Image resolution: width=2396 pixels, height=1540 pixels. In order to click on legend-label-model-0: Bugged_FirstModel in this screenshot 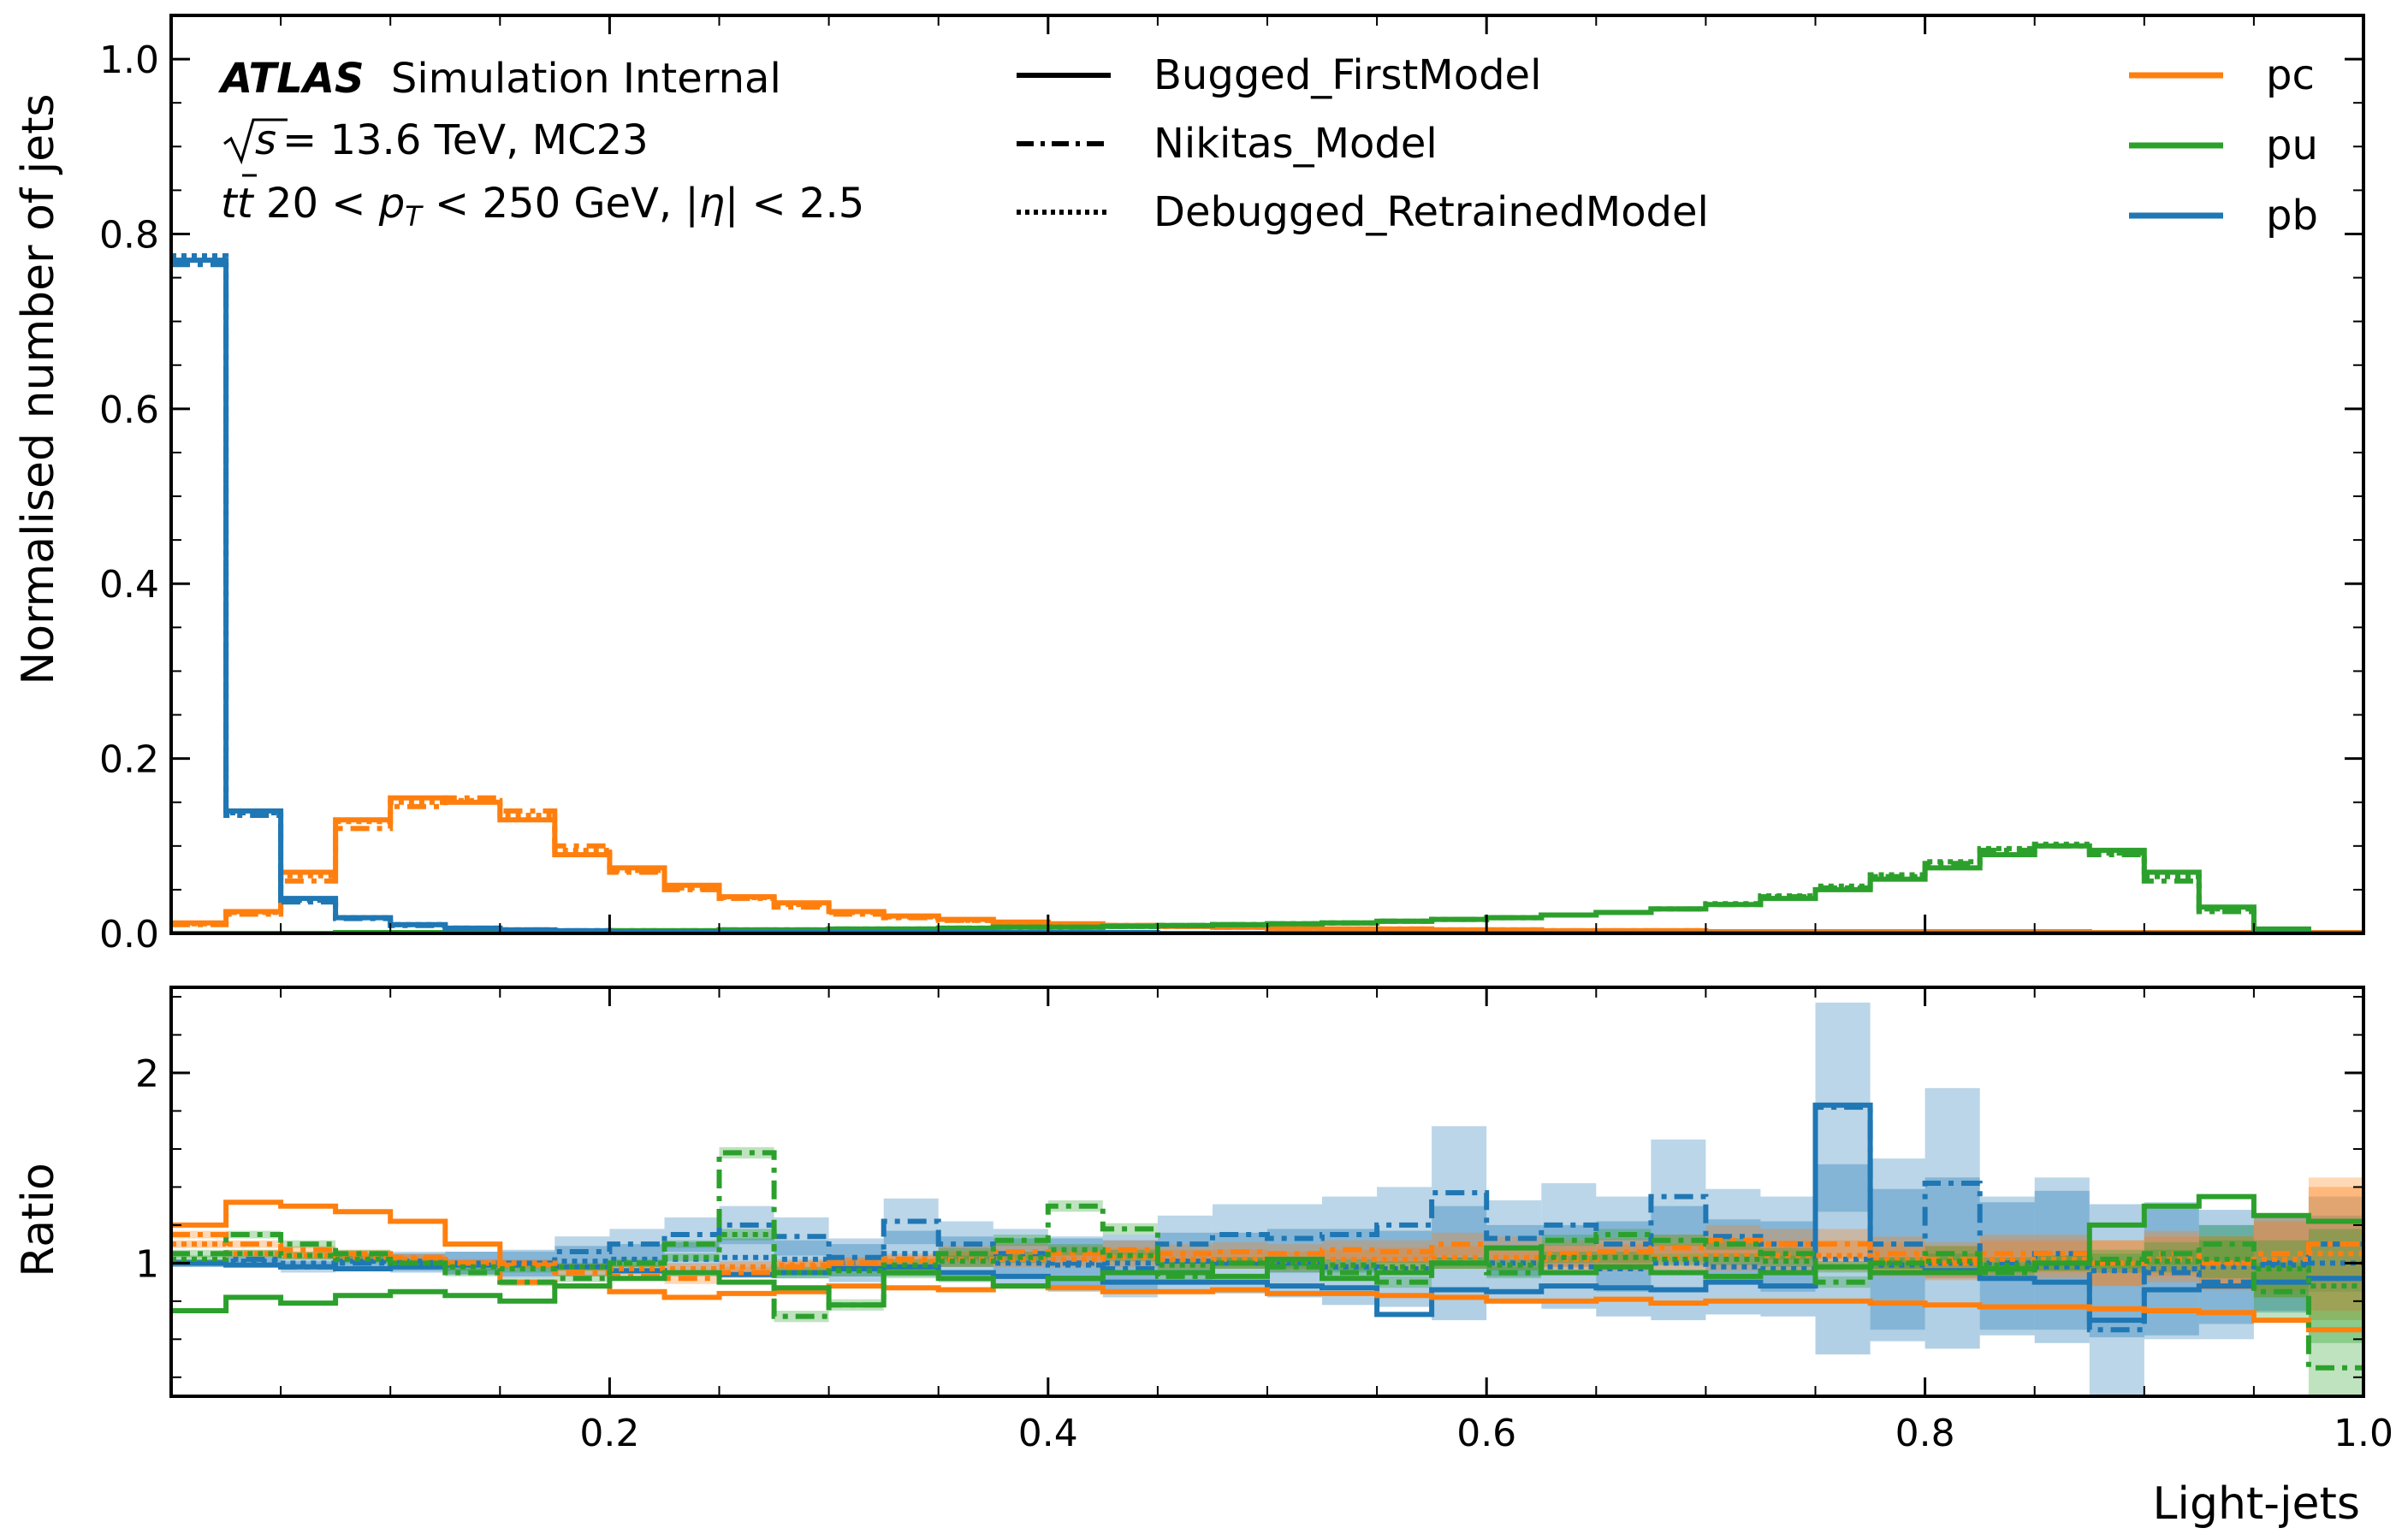, I will do `click(1347, 75)`.